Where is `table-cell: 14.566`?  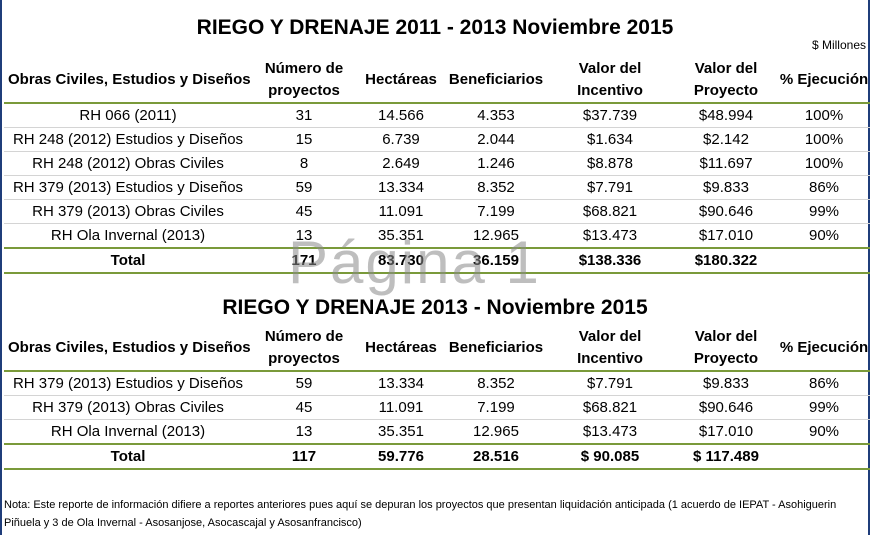 table-cell: 14.566 is located at coordinates (401, 115).